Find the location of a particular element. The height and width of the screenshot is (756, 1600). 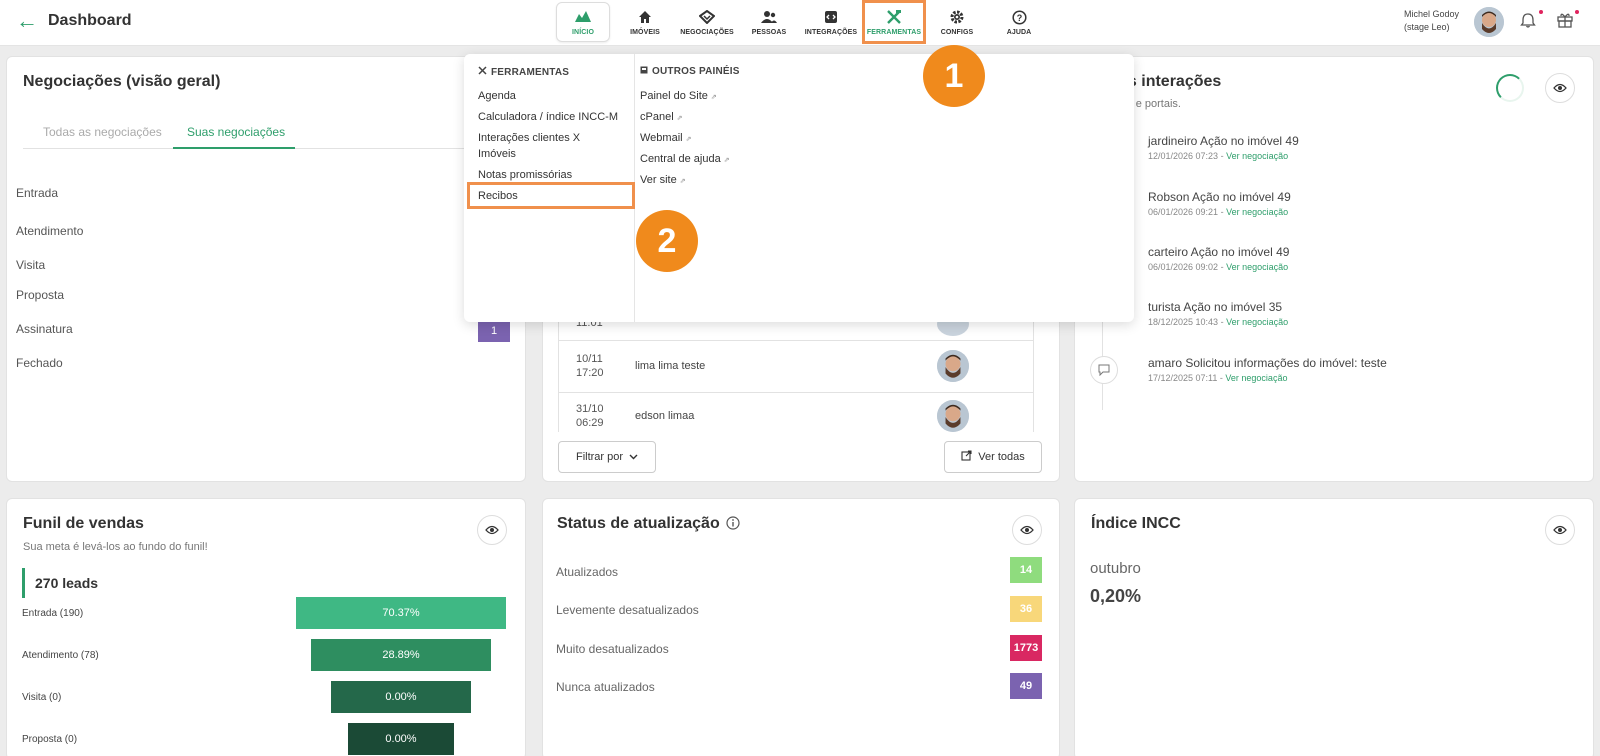

funnel-stage-label: Visita (0) is located at coordinates (42, 697).